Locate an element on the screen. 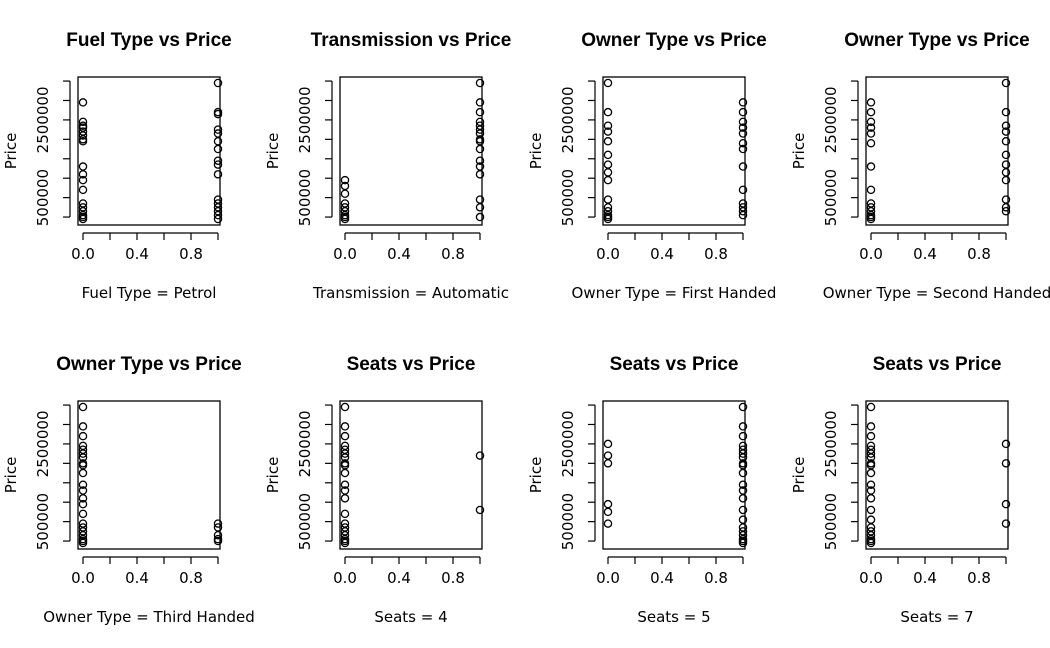  x-axis-label: Owner Type = Second Handed is located at coordinates (936, 293).